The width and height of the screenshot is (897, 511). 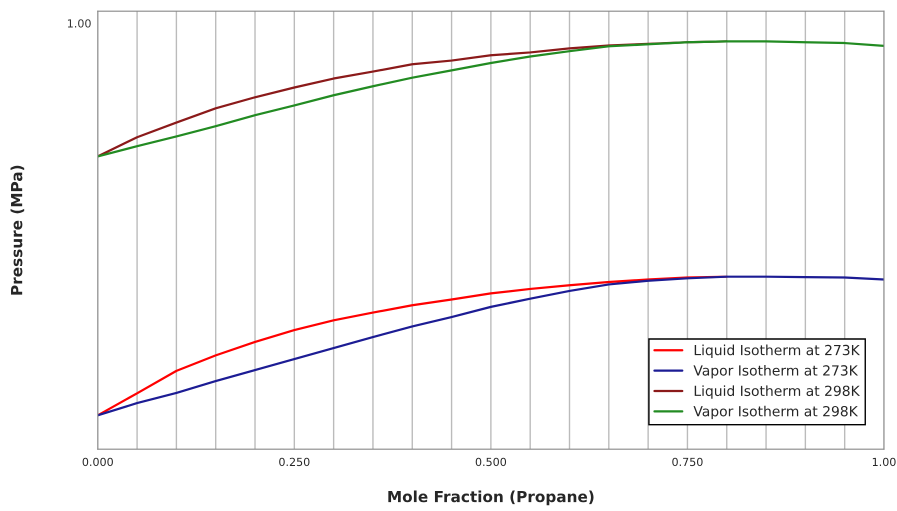 I want to click on legend-label: Vapor Isotherm at 298K, so click(x=775, y=413).